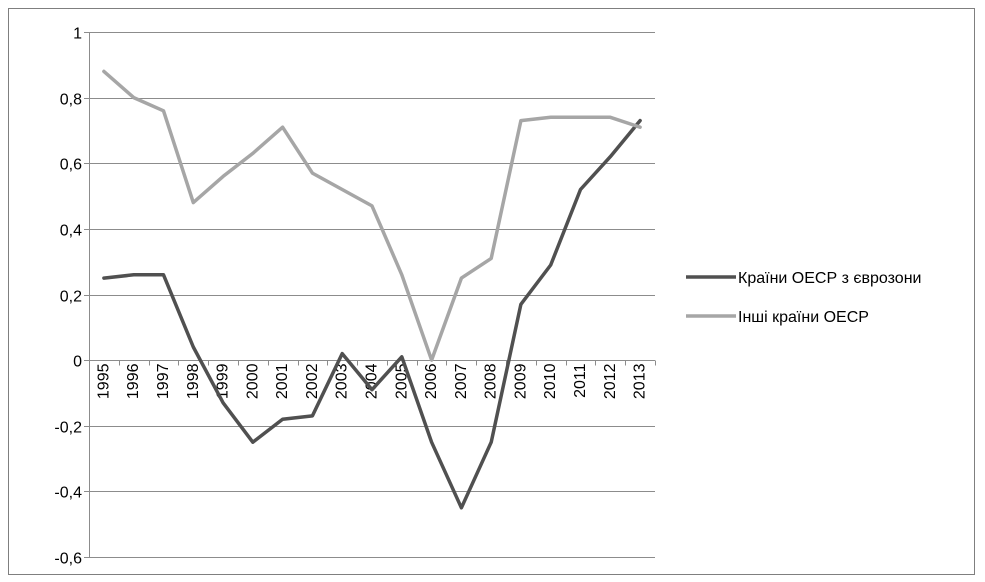 The width and height of the screenshot is (985, 582). Describe the element at coordinates (133, 381) in the screenshot. I see `x-tick-label: 1996` at that location.